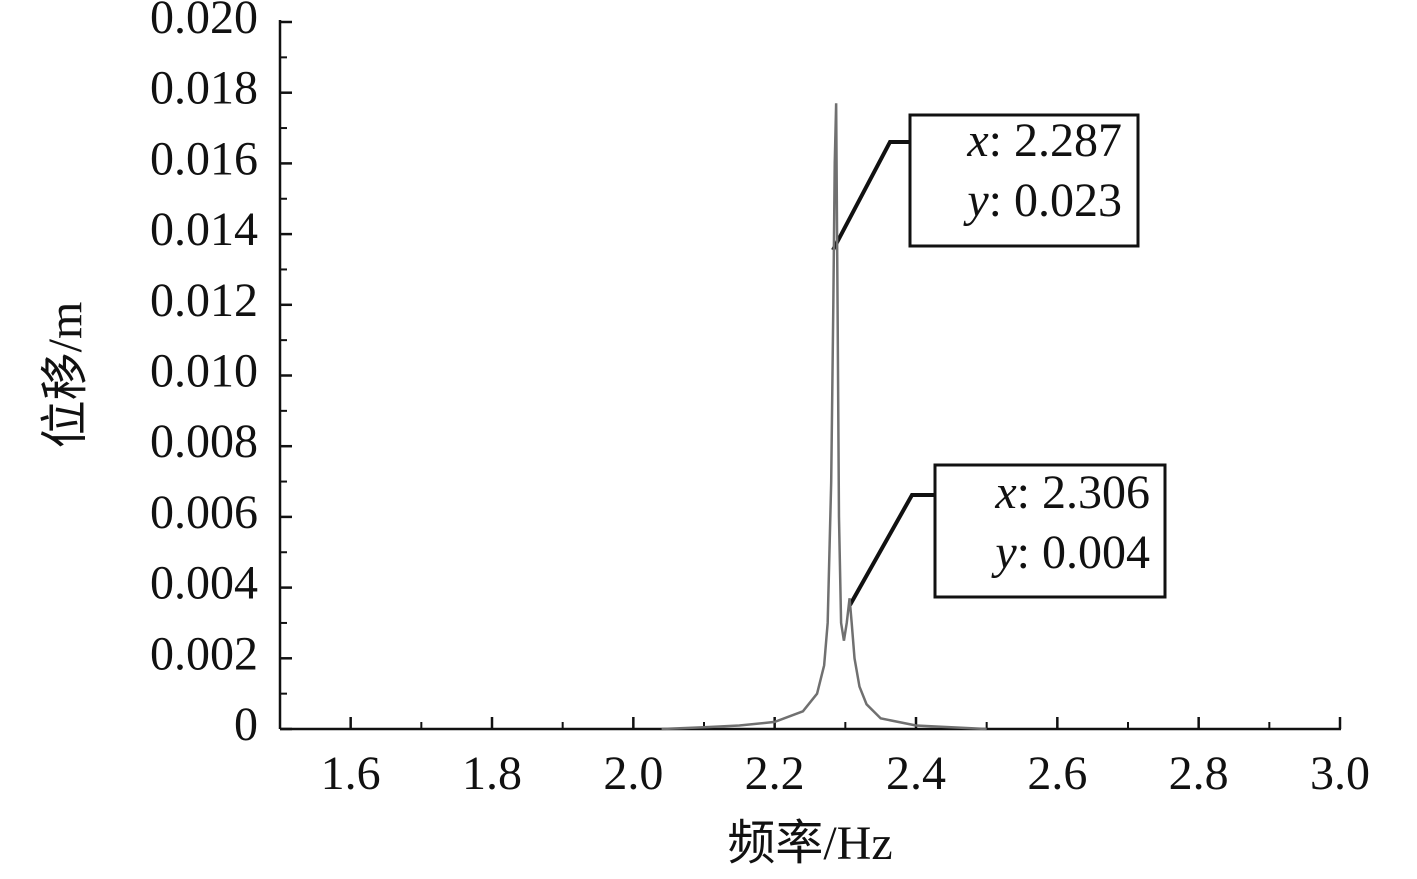 The width and height of the screenshot is (1417, 879). I want to click on y-tick-label: 0.018, so click(204, 88).